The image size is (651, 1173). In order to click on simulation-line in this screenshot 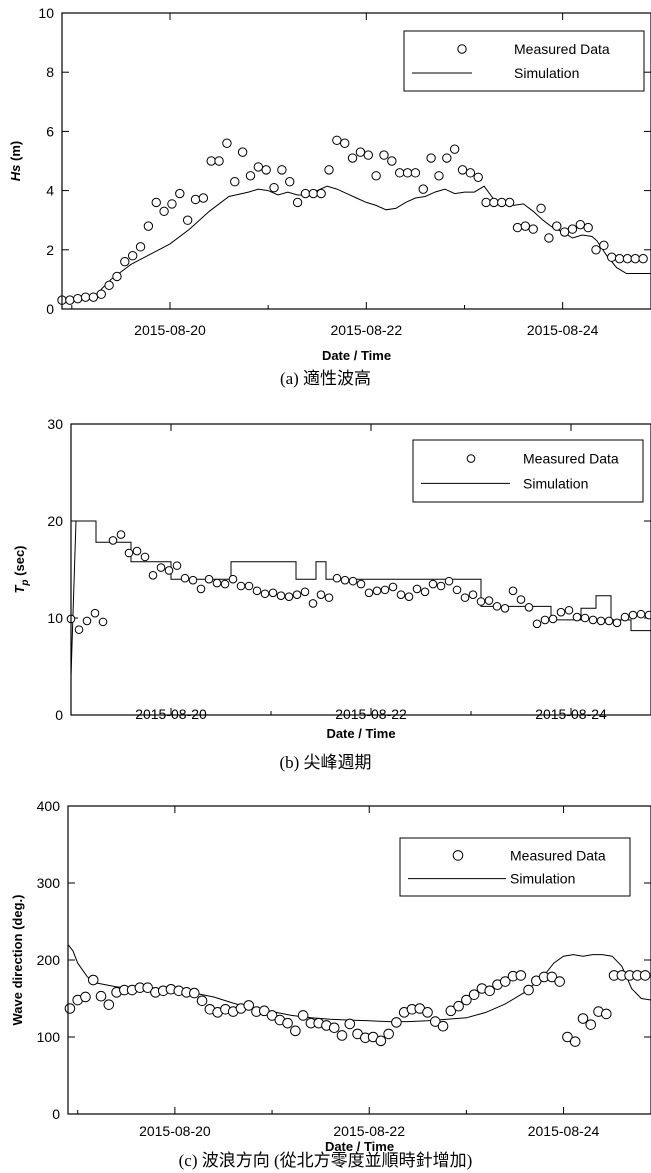, I will do `click(356, 243)`.